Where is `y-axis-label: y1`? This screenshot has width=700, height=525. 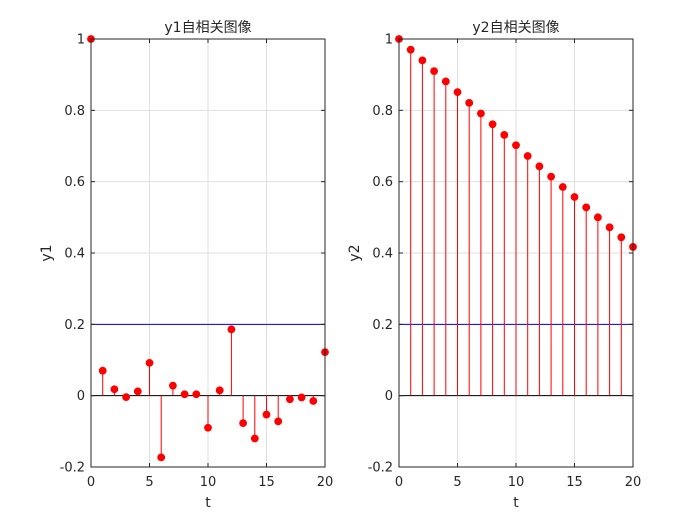
y-axis-label: y1 is located at coordinates (47, 252).